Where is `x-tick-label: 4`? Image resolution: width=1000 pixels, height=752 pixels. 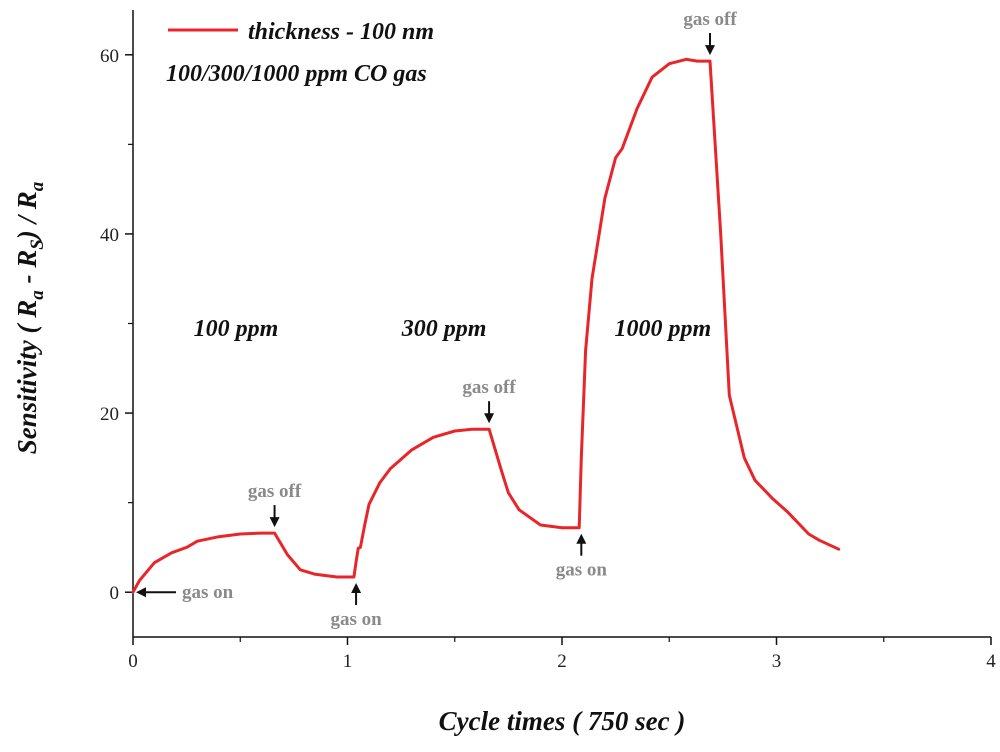
x-tick-label: 4 is located at coordinates (991, 661).